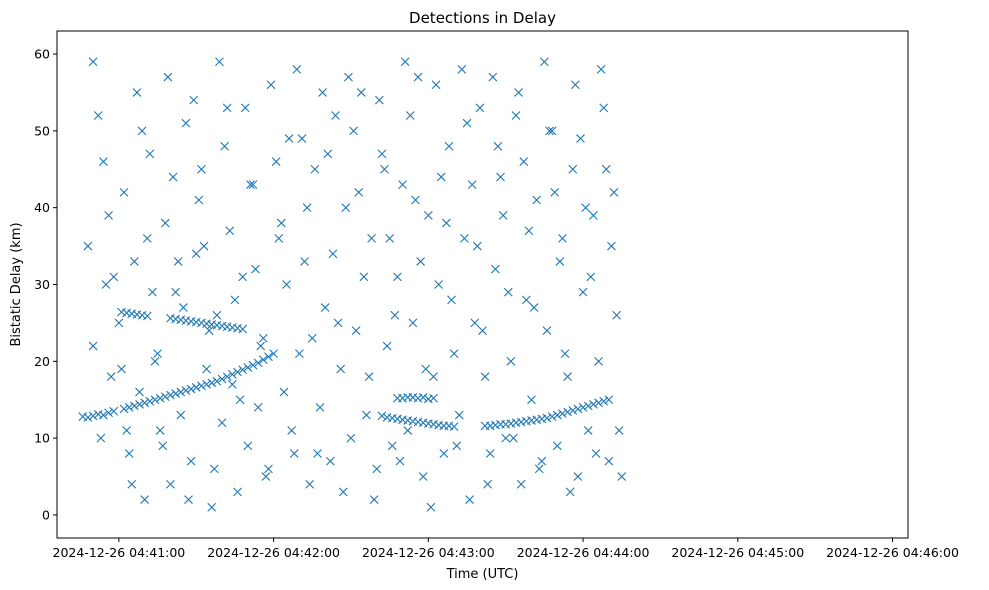 The height and width of the screenshot is (590, 989). Describe the element at coordinates (42, 438) in the screenshot. I see `y-tick-label: 10` at that location.